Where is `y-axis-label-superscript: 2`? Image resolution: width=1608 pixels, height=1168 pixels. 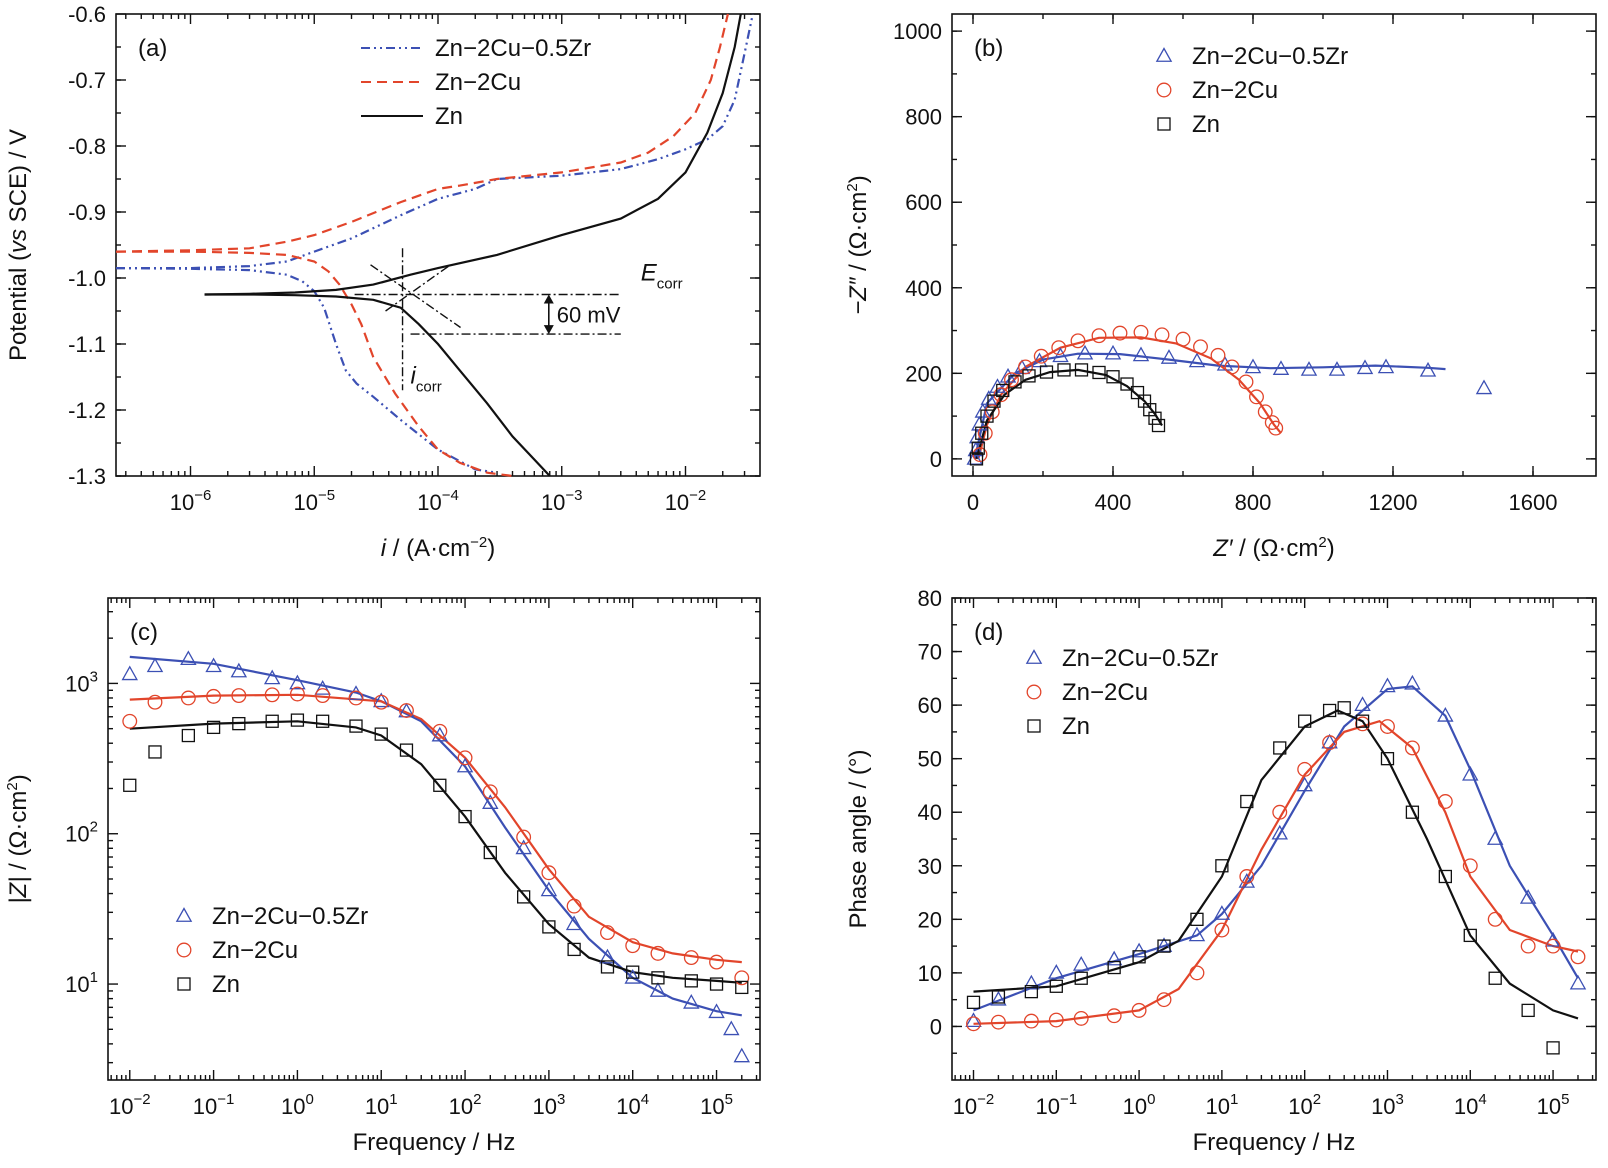
y-axis-label-superscript: 2 is located at coordinates (12, 786).